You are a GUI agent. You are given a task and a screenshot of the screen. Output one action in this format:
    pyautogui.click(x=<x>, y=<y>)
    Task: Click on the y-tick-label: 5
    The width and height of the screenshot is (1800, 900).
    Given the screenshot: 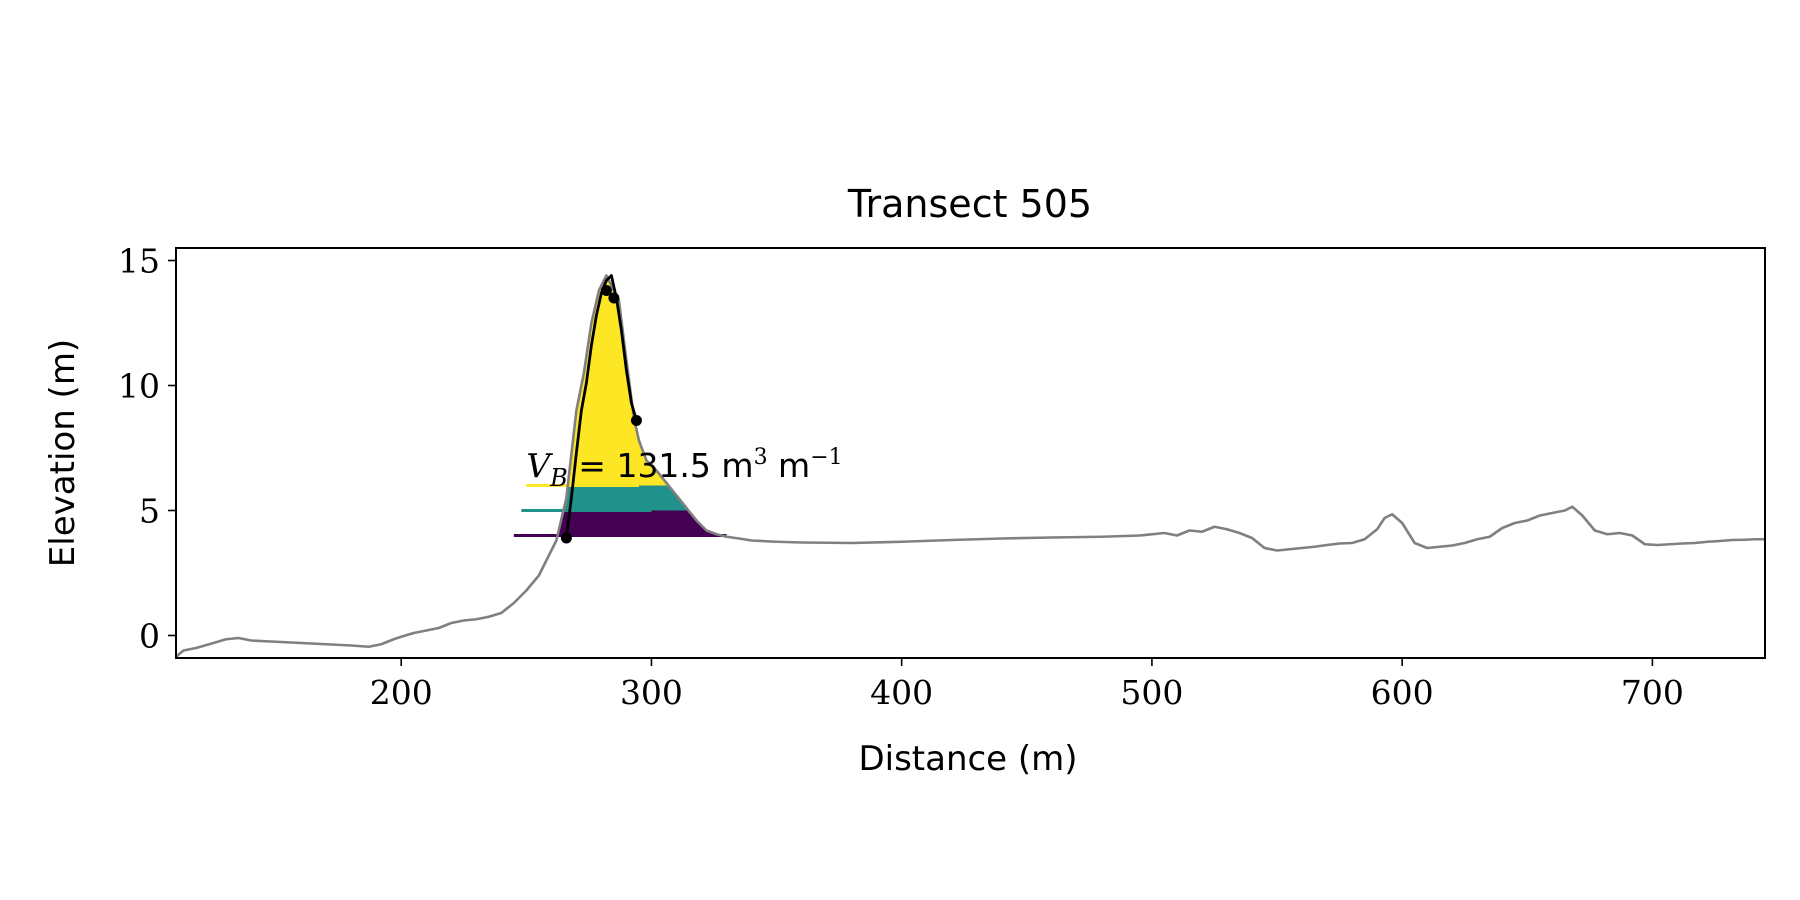 What is the action you would take?
    pyautogui.click(x=149, y=511)
    